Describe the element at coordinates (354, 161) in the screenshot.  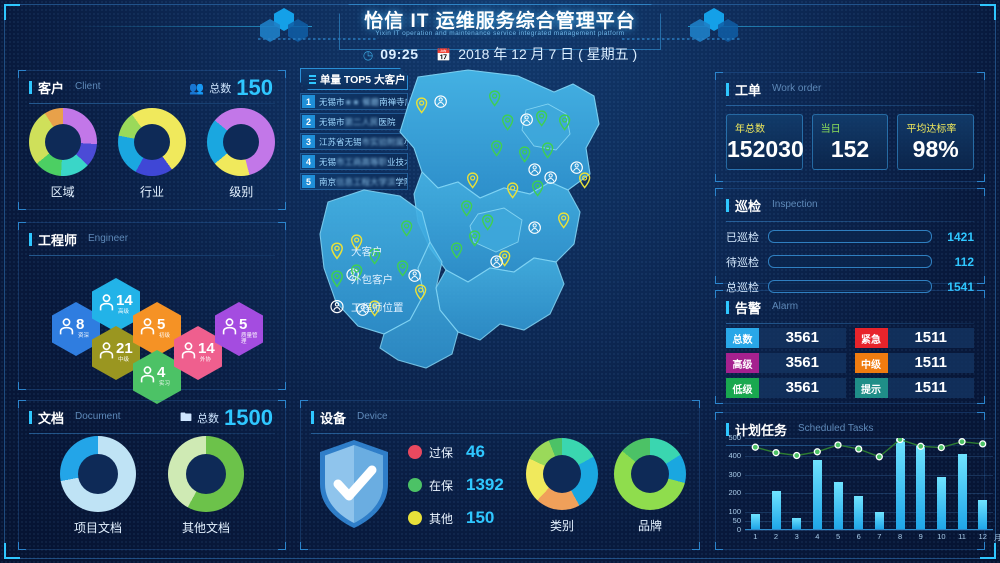
I see `top5-row: 4 无锡市工商高等职业技术学校` at that location.